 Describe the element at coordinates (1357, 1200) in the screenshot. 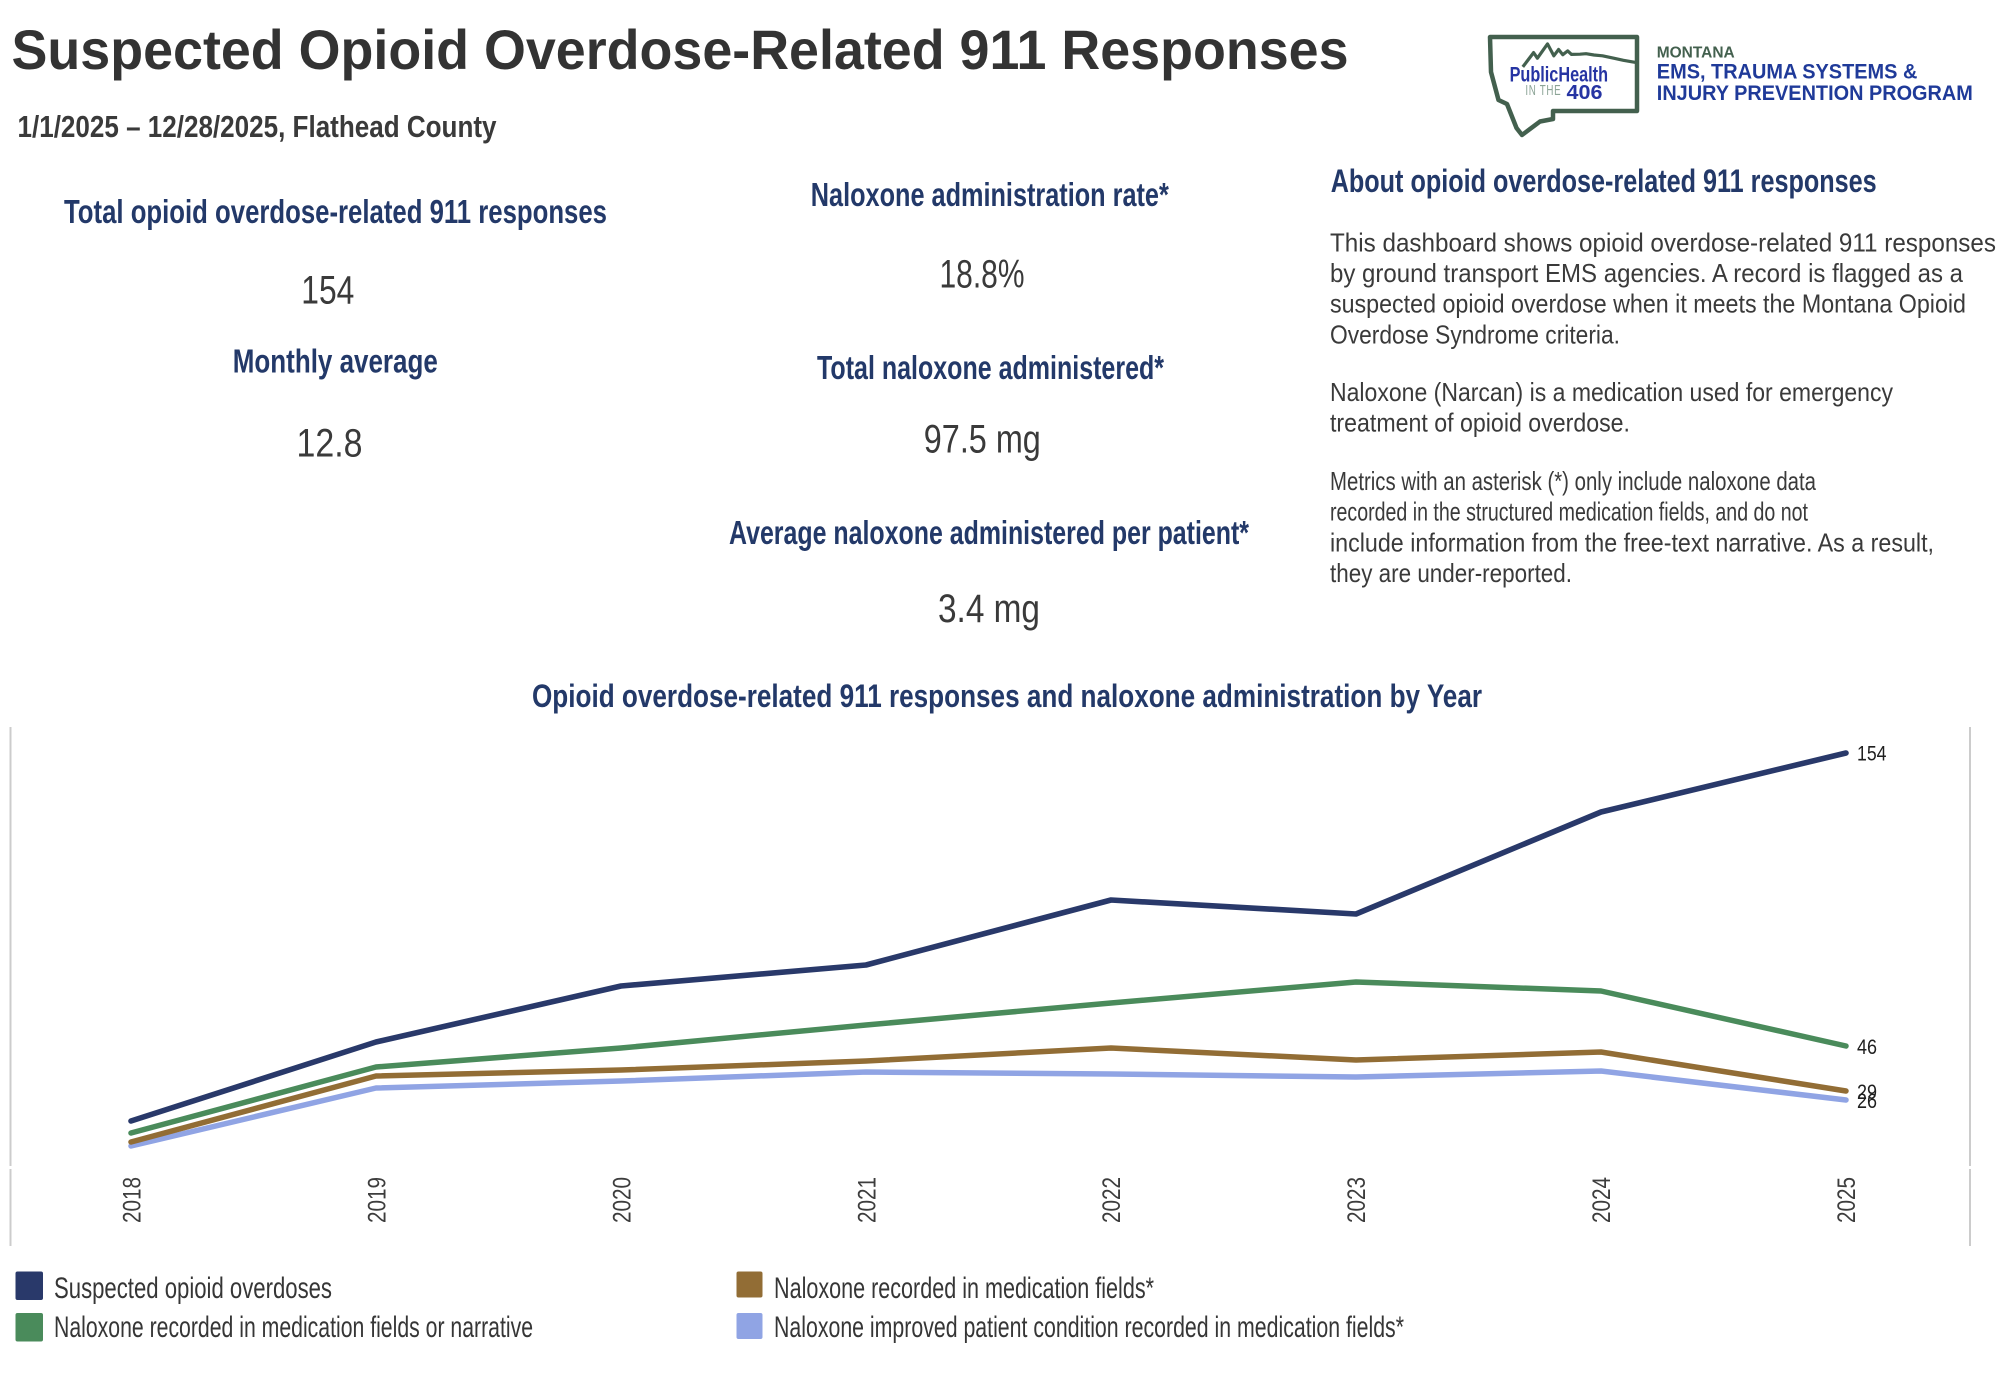

I see `svg-text: 2023` at that location.